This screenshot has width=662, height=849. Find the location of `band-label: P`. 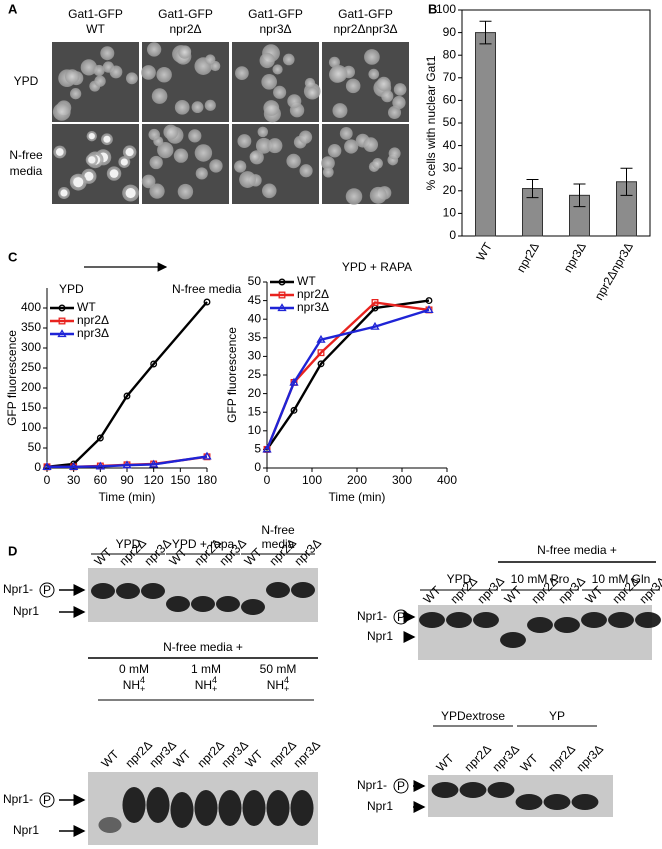

band-label: P is located at coordinates (47, 590).